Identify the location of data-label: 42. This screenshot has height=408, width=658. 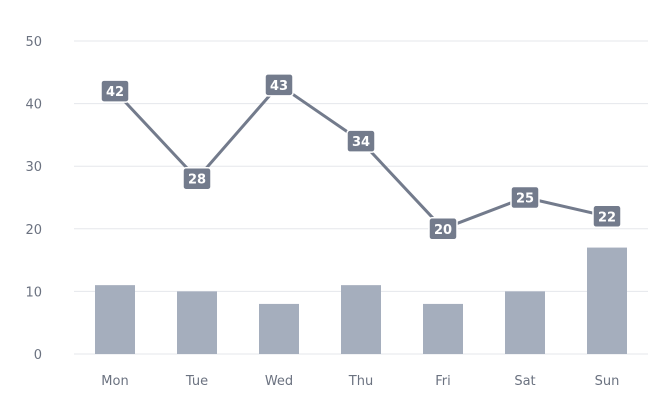
(115, 92).